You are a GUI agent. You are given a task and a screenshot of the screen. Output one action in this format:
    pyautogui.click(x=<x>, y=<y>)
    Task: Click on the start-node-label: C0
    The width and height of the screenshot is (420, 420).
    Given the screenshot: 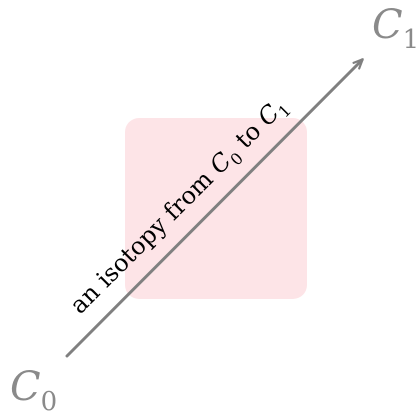 What is the action you would take?
    pyautogui.click(x=33, y=390)
    